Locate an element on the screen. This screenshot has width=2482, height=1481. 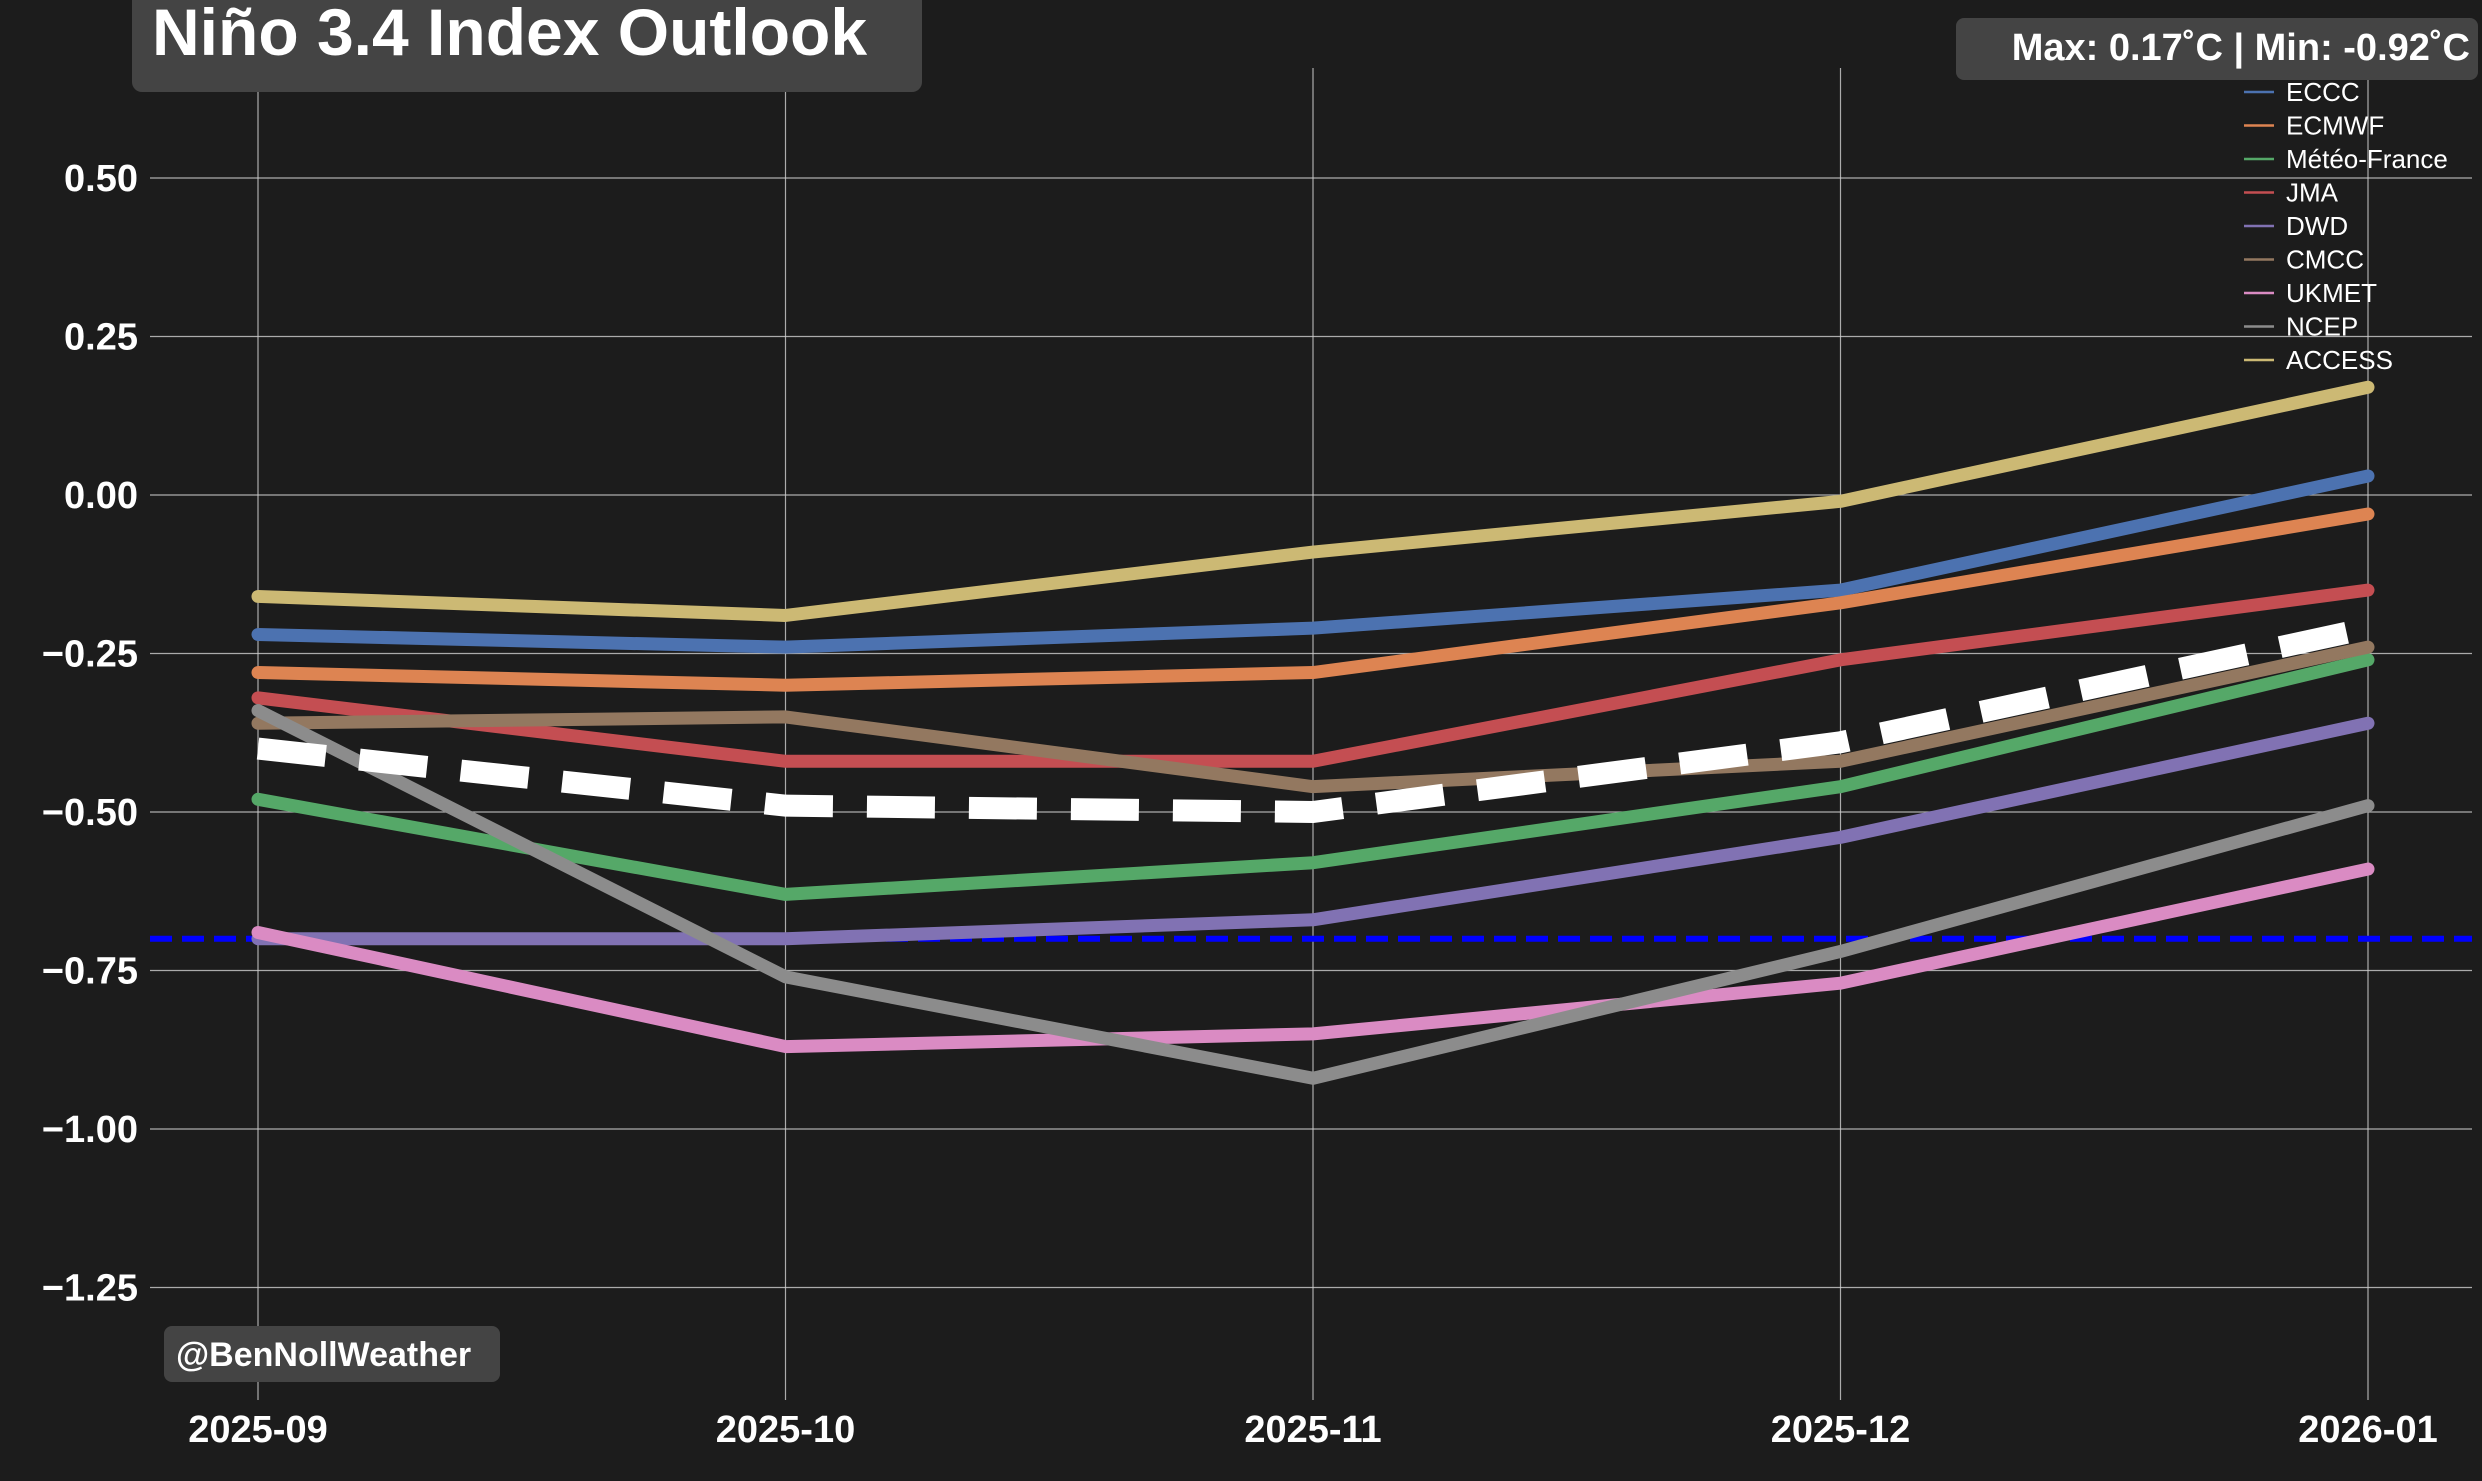
stats-text: Max: 0.17˚C | Min: -0.92˚C is located at coordinates (2241, 48).